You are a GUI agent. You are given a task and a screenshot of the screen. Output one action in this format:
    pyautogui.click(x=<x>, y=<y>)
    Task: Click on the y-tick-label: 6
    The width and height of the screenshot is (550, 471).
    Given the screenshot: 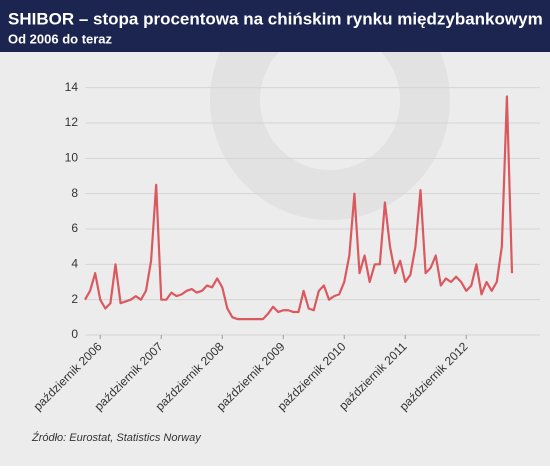 What is the action you would take?
    pyautogui.click(x=74, y=228)
    